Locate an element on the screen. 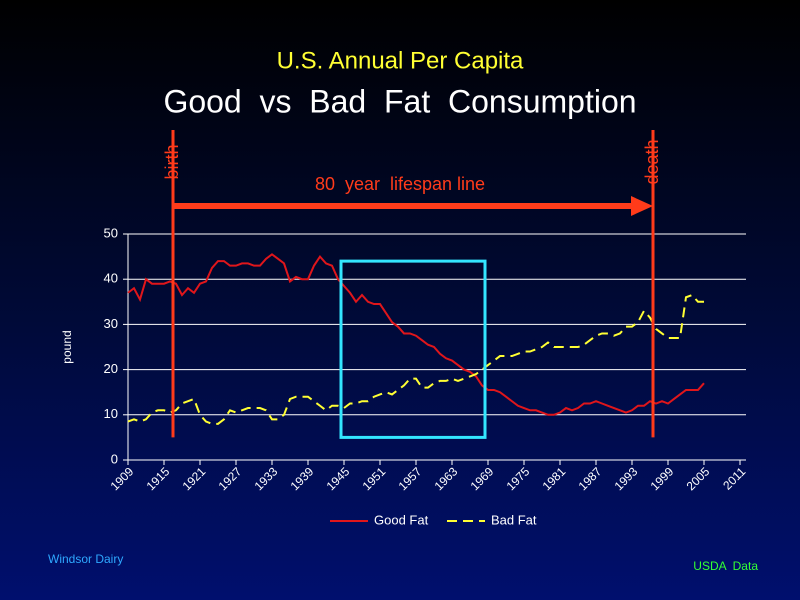 The image size is (800, 600). x-tick-label: 1951 is located at coordinates (374, 478).